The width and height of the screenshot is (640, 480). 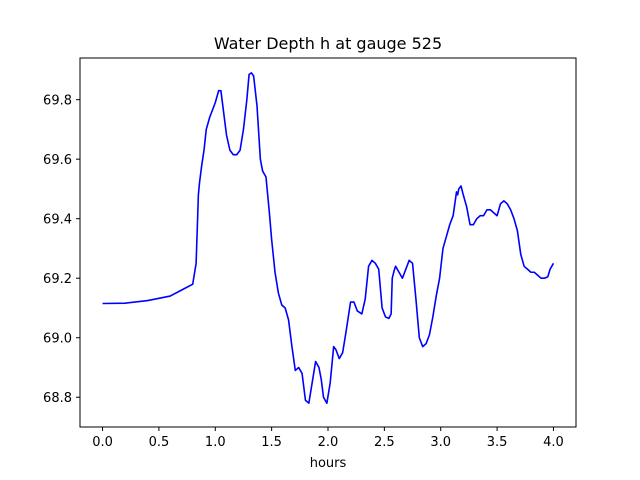 What do you see at coordinates (57, 339) in the screenshot?
I see `y-tick-label: 69.0` at bounding box center [57, 339].